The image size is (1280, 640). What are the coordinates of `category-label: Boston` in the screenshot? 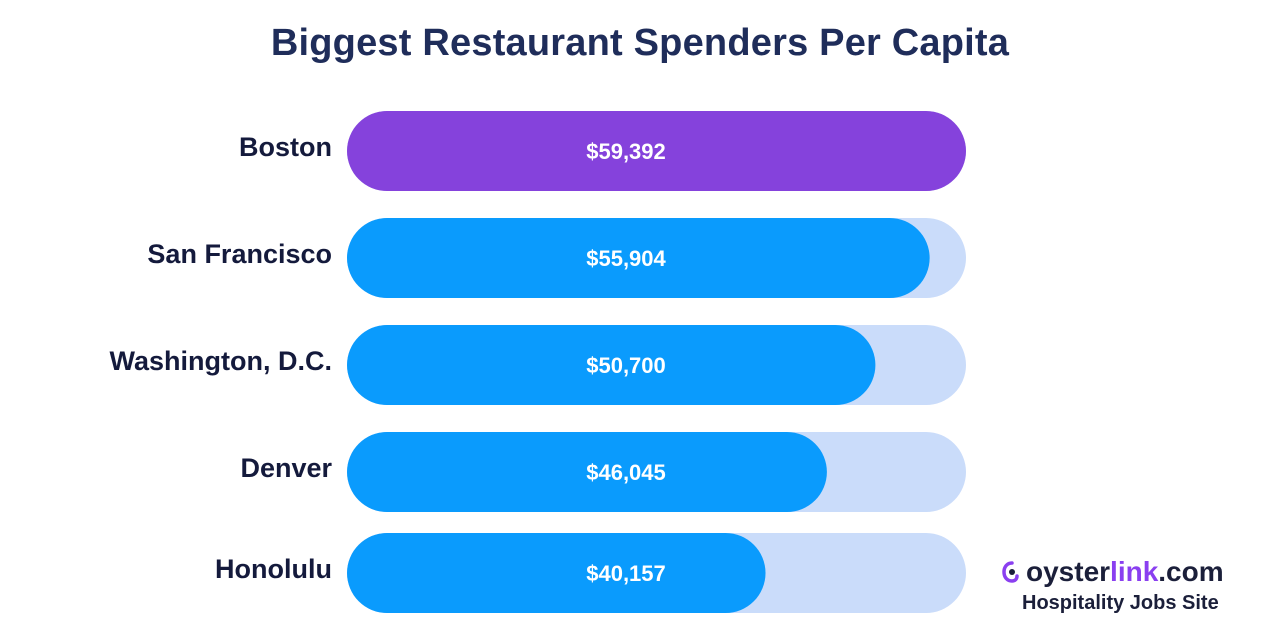 It's located at (285, 147).